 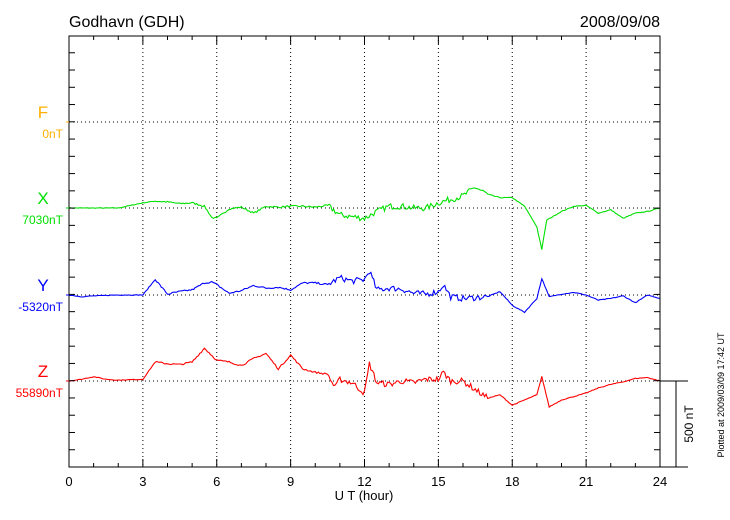 What do you see at coordinates (689, 424) in the screenshot?
I see `scale-bar-label: 500 nT` at bounding box center [689, 424].